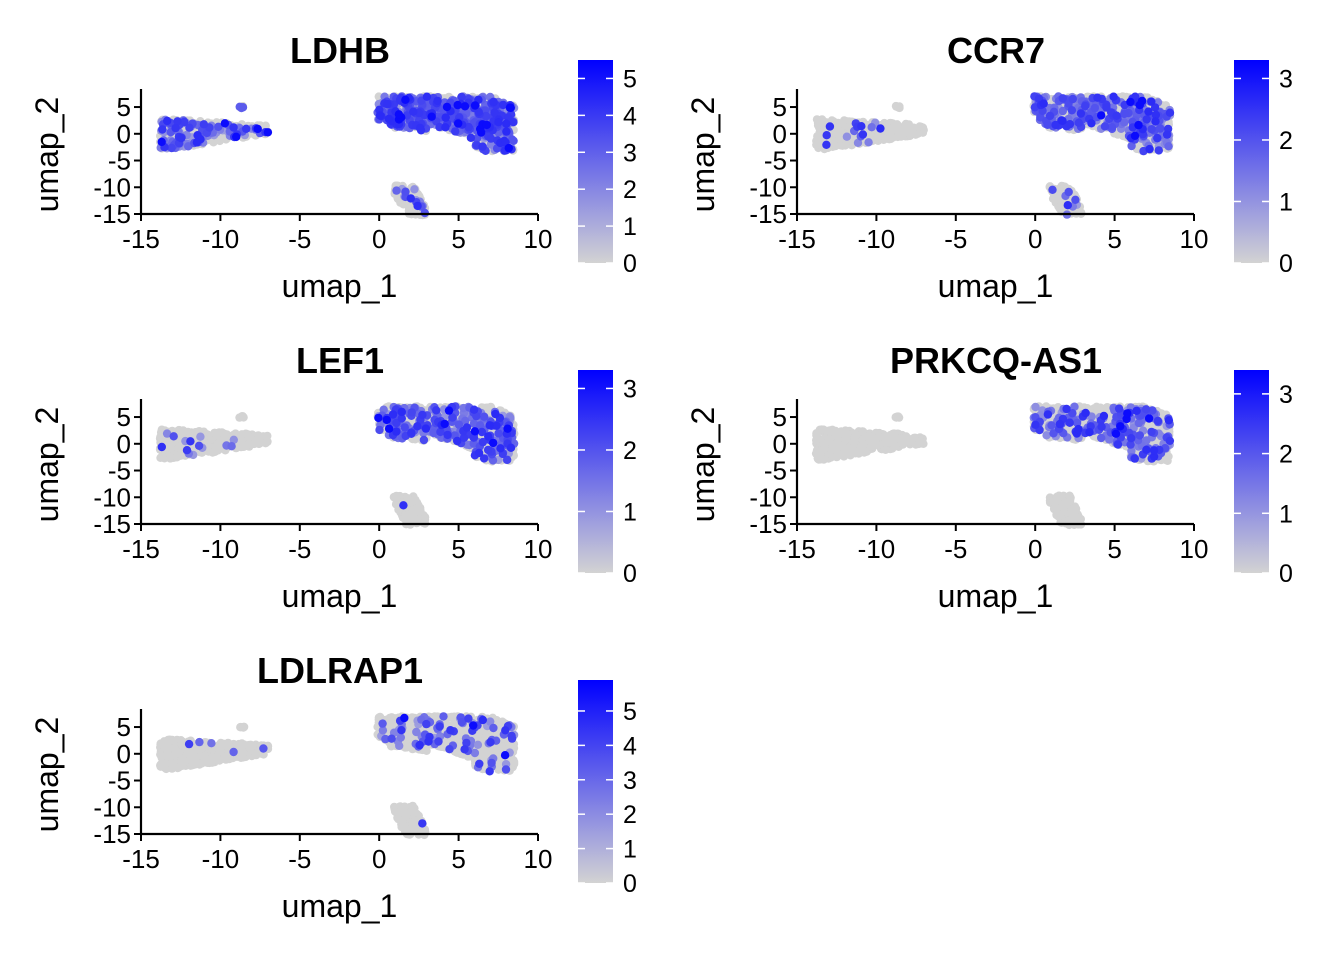 Image resolution: width=1344 pixels, height=960 pixels. What do you see at coordinates (1194, 239) in the screenshot?
I see `x-tick-label: 10` at bounding box center [1194, 239].